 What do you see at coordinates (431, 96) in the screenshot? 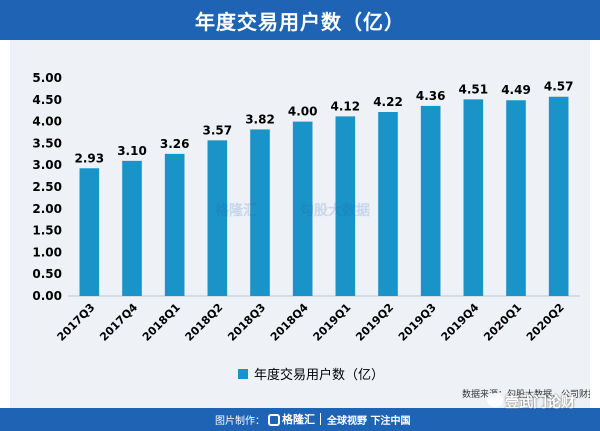
I see `bar-value-label: 4.36` at bounding box center [431, 96].